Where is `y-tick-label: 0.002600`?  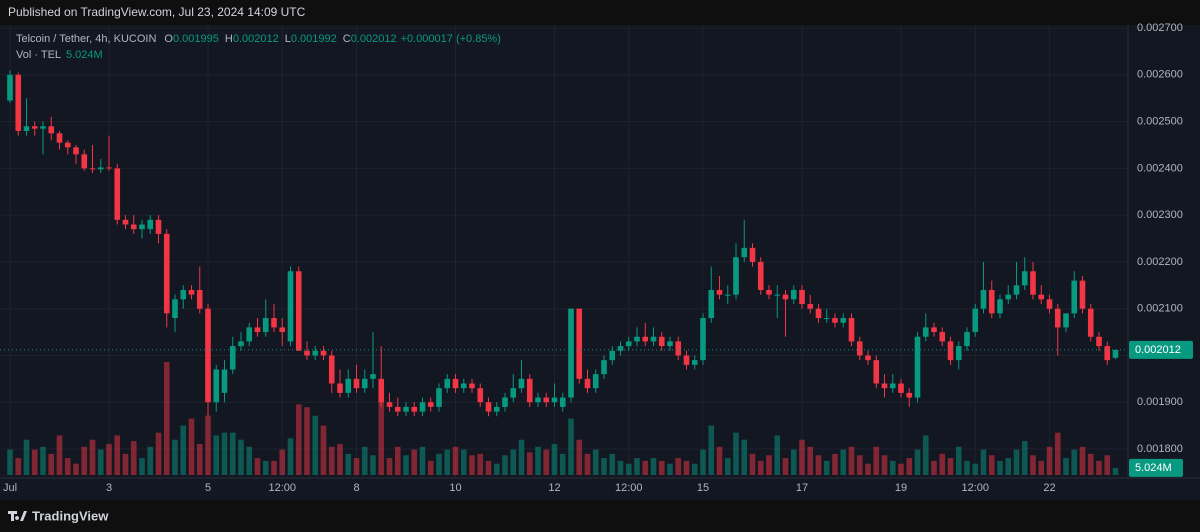
y-tick-label: 0.002600 is located at coordinates (1160, 75).